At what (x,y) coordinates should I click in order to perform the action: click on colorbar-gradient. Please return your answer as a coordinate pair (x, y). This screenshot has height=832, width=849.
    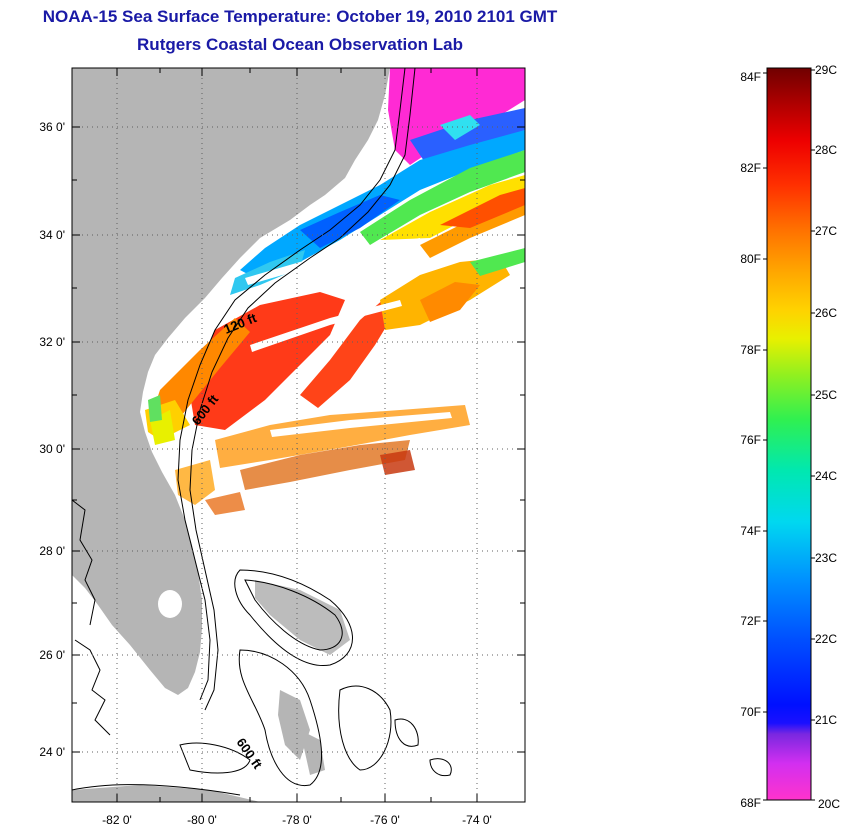
    Looking at the image, I should click on (789, 434).